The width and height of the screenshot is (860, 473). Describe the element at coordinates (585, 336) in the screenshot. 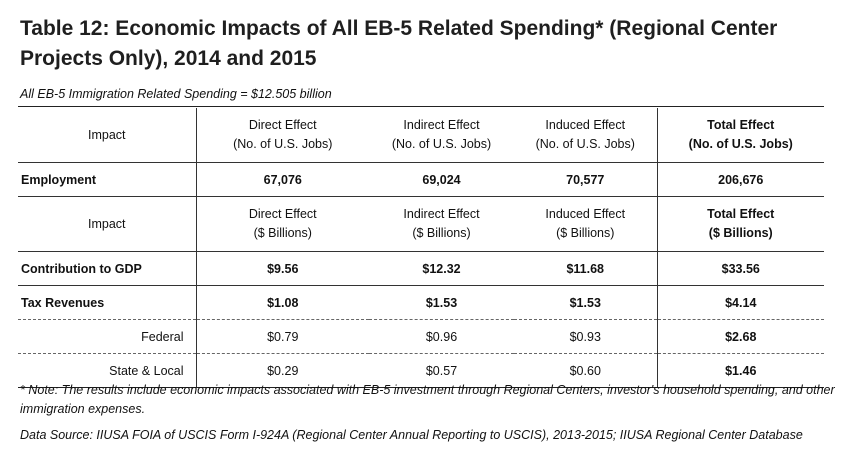

I see `federal-induced: $0.93` at that location.